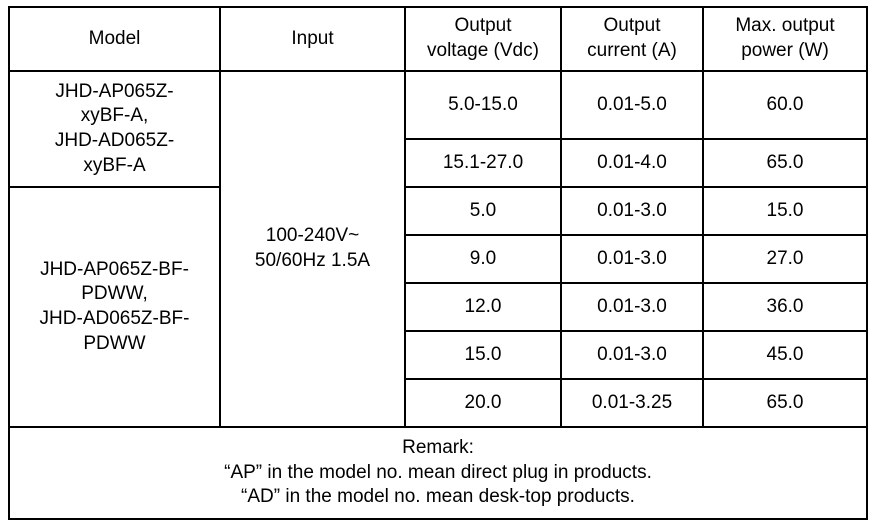  Describe the element at coordinates (312, 236) in the screenshot. I see `input-line1: 100-240V~` at that location.